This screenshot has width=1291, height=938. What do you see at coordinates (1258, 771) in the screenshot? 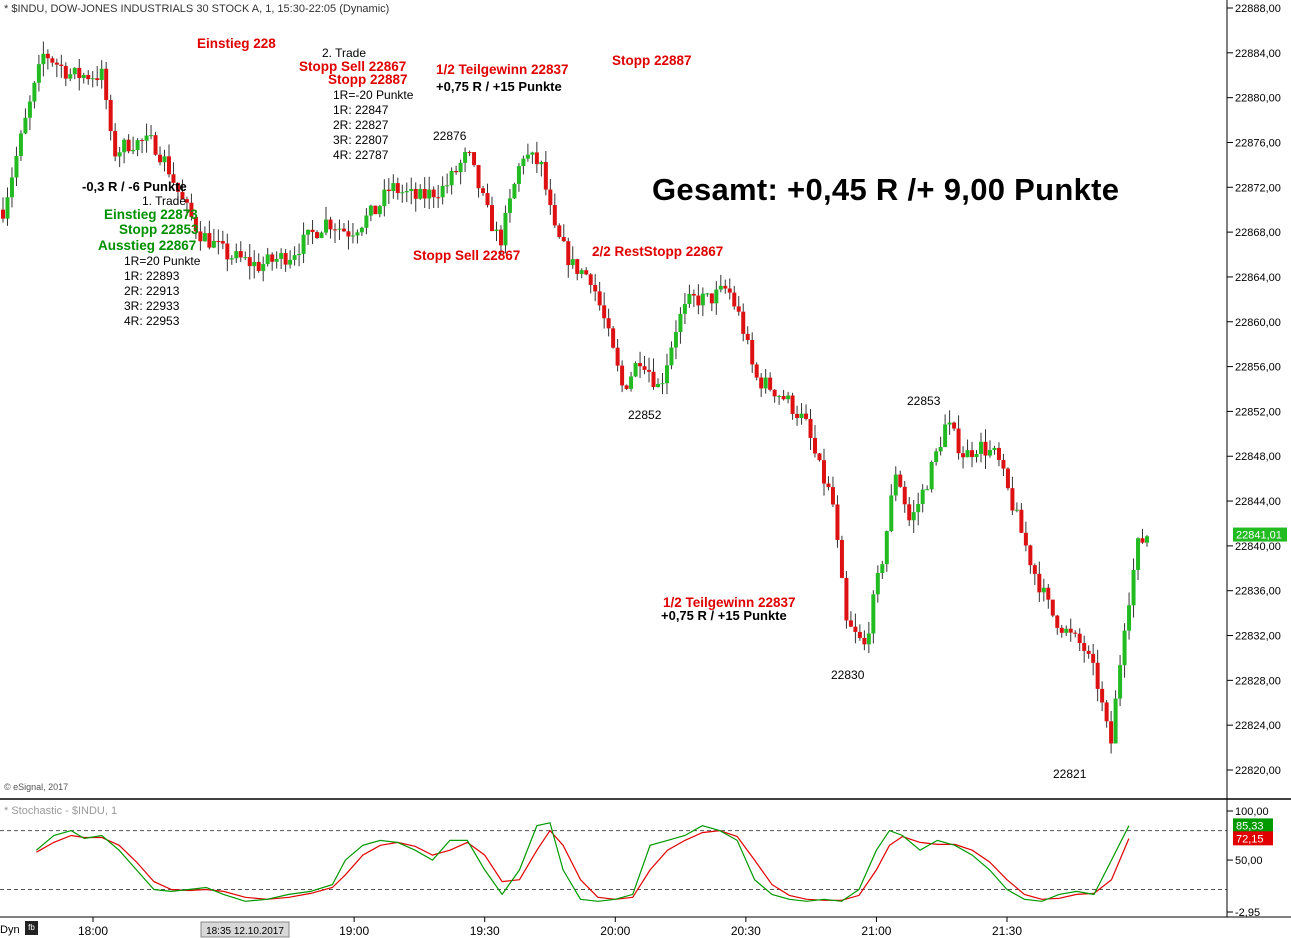
I see `price-tick-label: 22820,00` at bounding box center [1258, 771].